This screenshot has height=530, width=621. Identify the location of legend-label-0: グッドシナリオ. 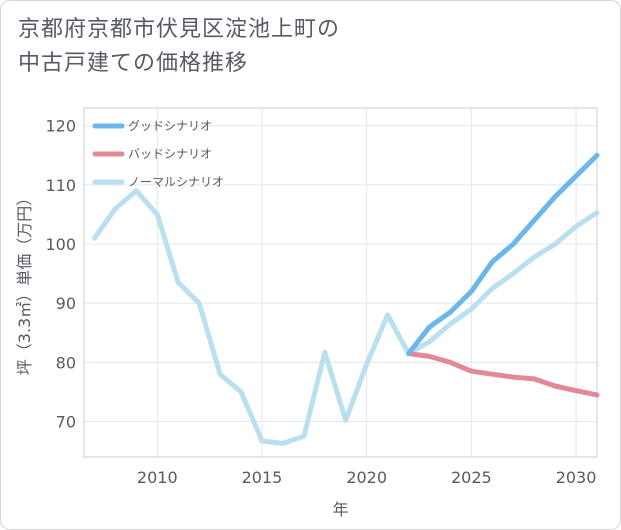
(170, 126).